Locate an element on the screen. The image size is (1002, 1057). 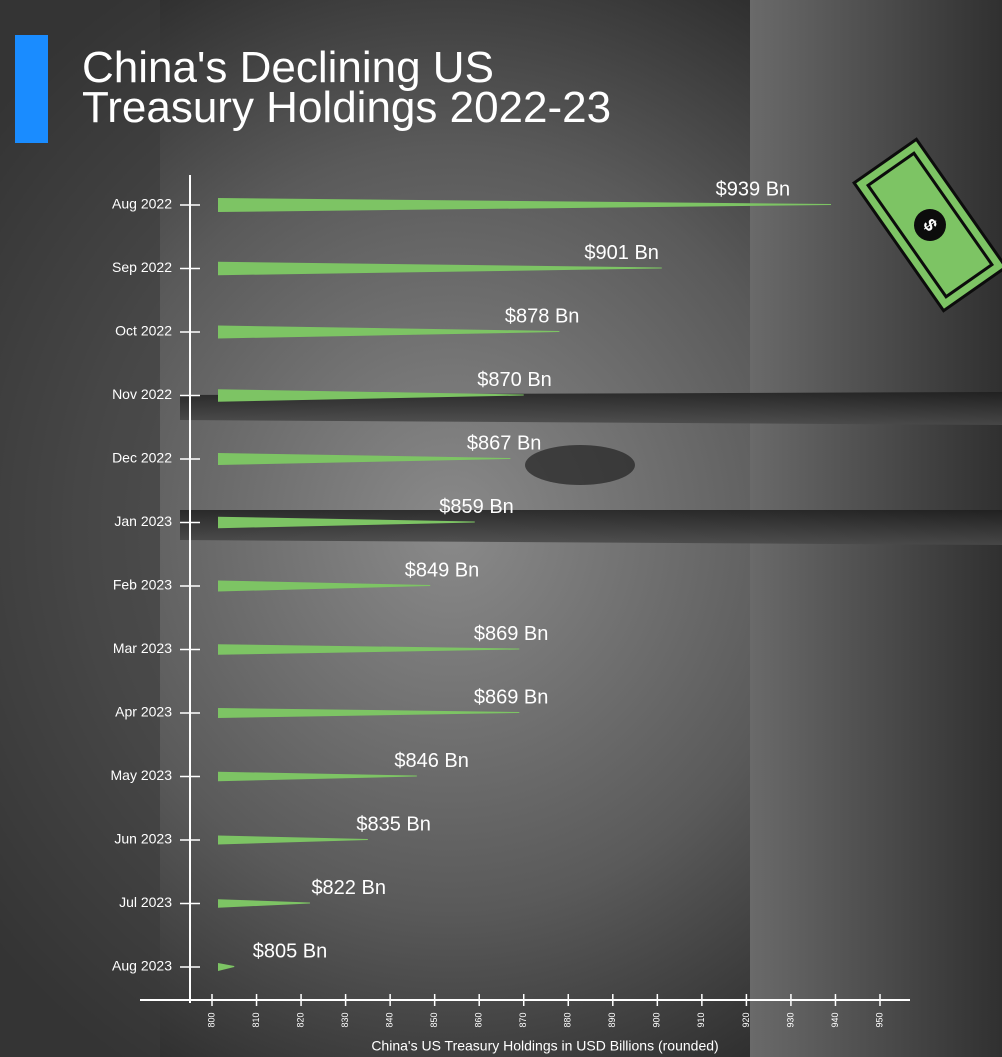
value-label: $835 Bn is located at coordinates (393, 824).